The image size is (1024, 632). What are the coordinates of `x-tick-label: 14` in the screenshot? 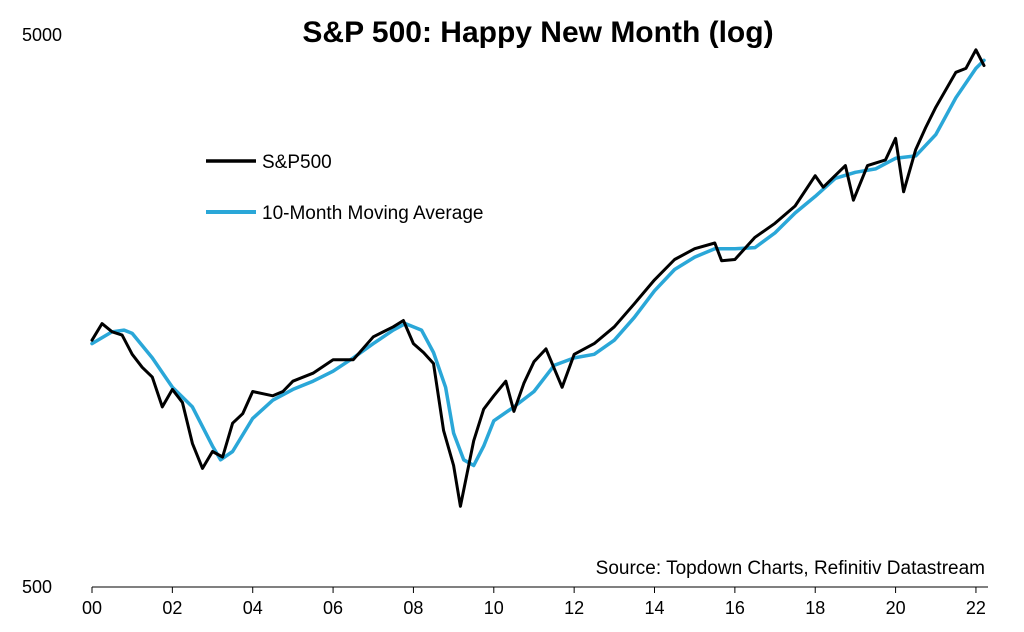 It's located at (654, 608).